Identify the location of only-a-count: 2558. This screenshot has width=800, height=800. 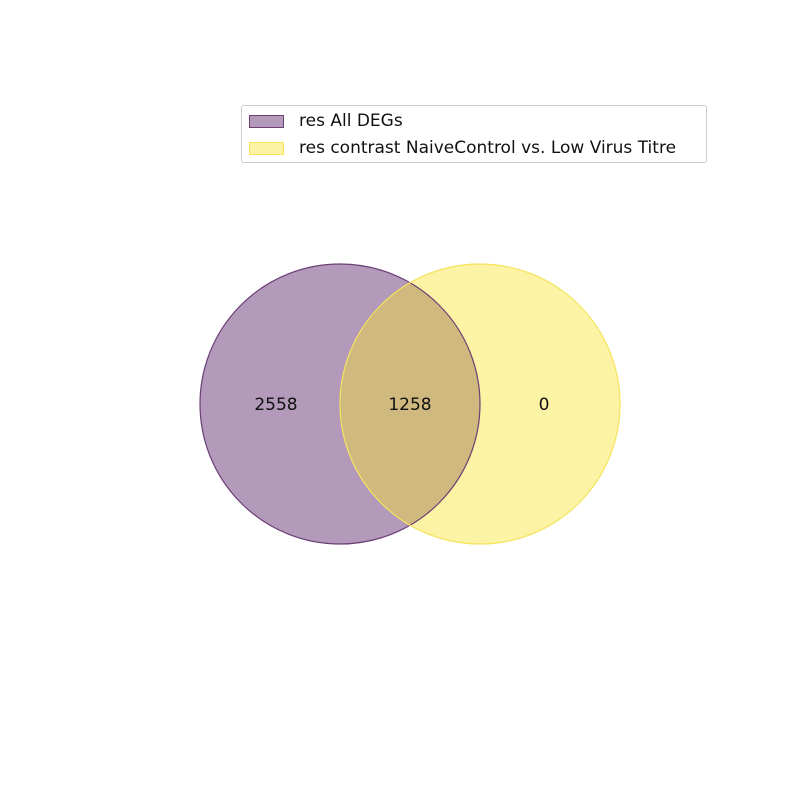
(275, 405).